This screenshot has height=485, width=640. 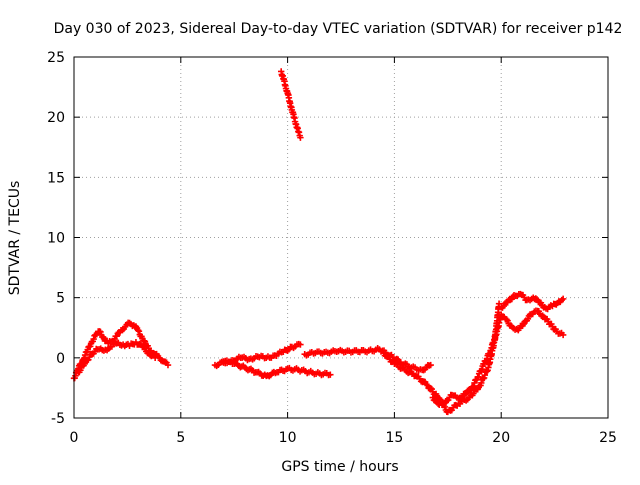 What do you see at coordinates (56, 118) in the screenshot?
I see `y-tick-label: 20` at bounding box center [56, 118].